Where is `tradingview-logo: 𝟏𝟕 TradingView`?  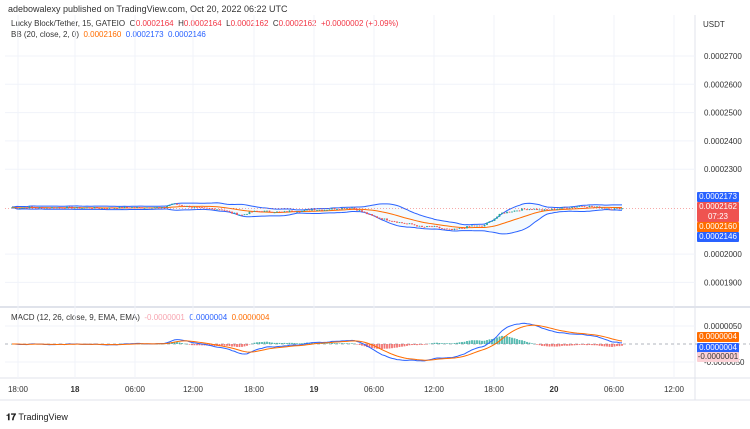 tradingview-logo: 𝟏𝟕 TradingView is located at coordinates (37, 417).